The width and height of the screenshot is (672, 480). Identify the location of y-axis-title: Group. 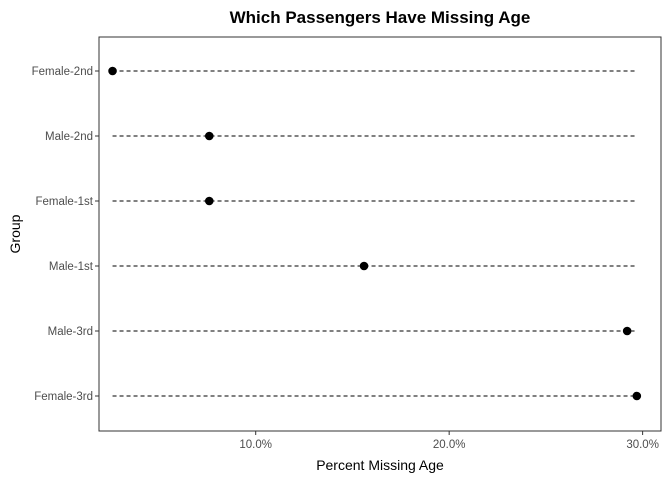
(15, 233).